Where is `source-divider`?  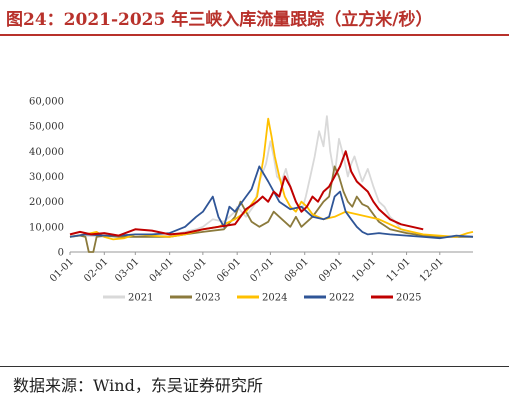 source-divider is located at coordinates (254, 366).